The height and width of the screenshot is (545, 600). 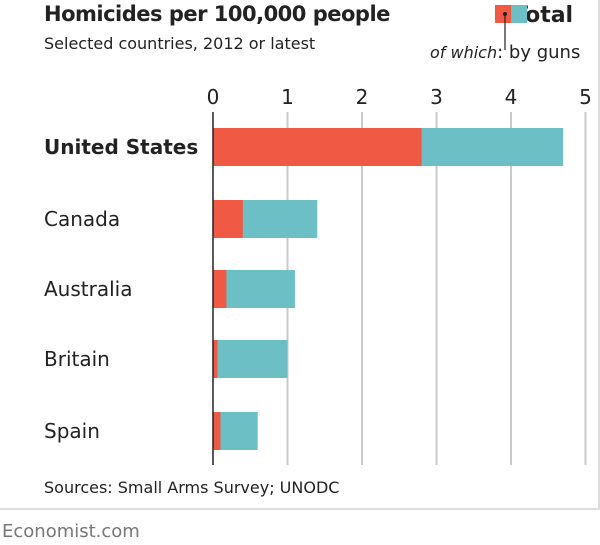 What do you see at coordinates (192, 487) in the screenshot?
I see `chart-source: Sources: Small Arms Survey; UNODC` at bounding box center [192, 487].